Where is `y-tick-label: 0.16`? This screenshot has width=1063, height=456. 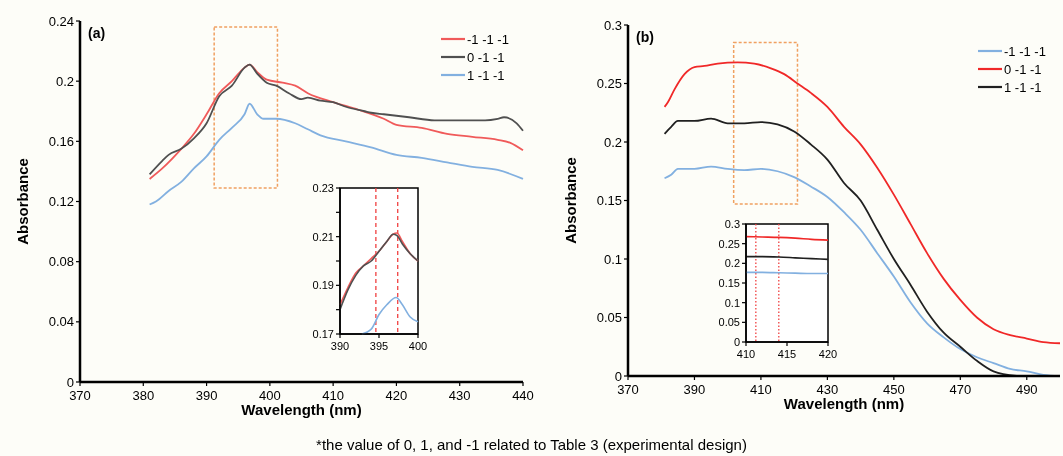 y-tick-label: 0.16 is located at coordinates (61, 141).